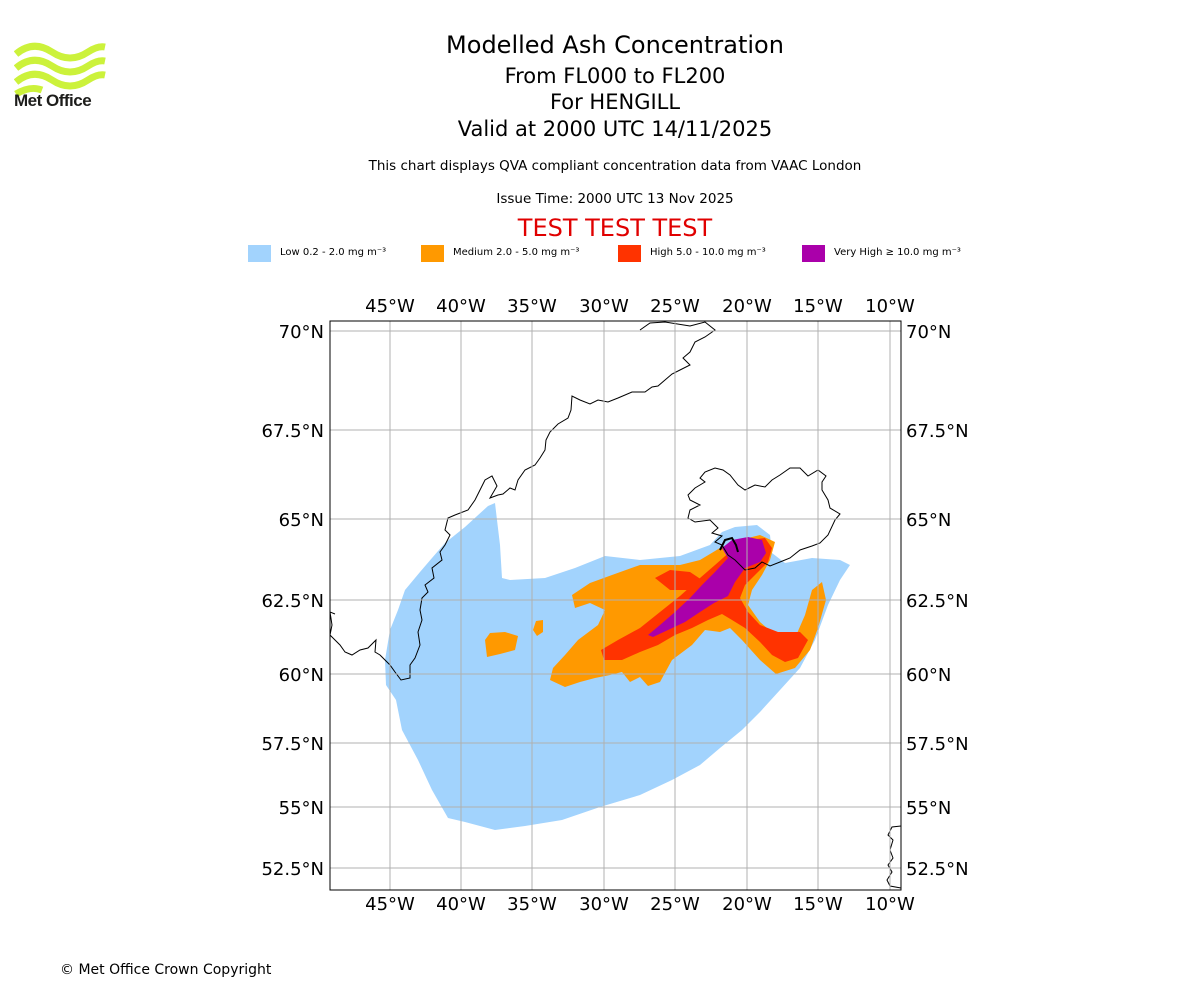 The image size is (1200, 1000). I want to click on lon-label-bottom: 45°W, so click(390, 904).